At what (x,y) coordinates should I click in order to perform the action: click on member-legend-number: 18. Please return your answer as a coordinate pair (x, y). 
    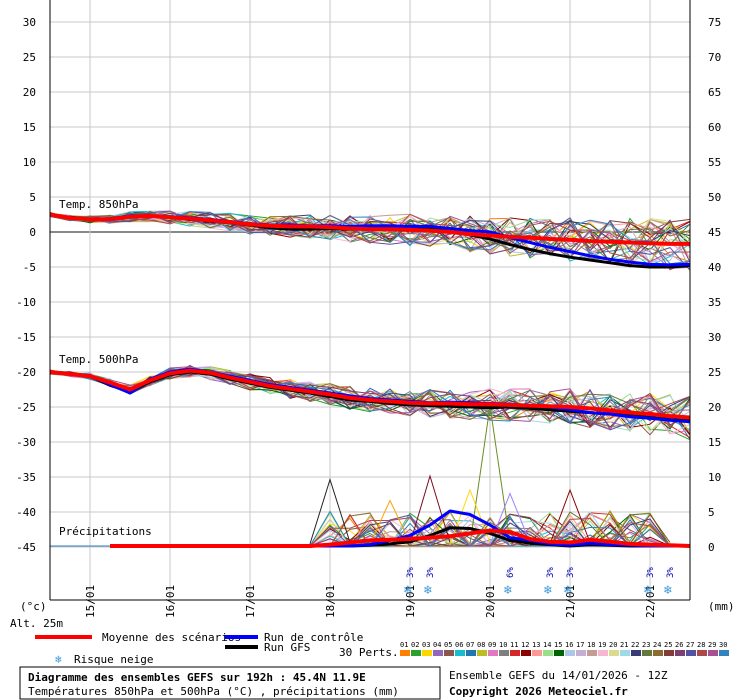
    Looking at the image, I should click on (591, 645).